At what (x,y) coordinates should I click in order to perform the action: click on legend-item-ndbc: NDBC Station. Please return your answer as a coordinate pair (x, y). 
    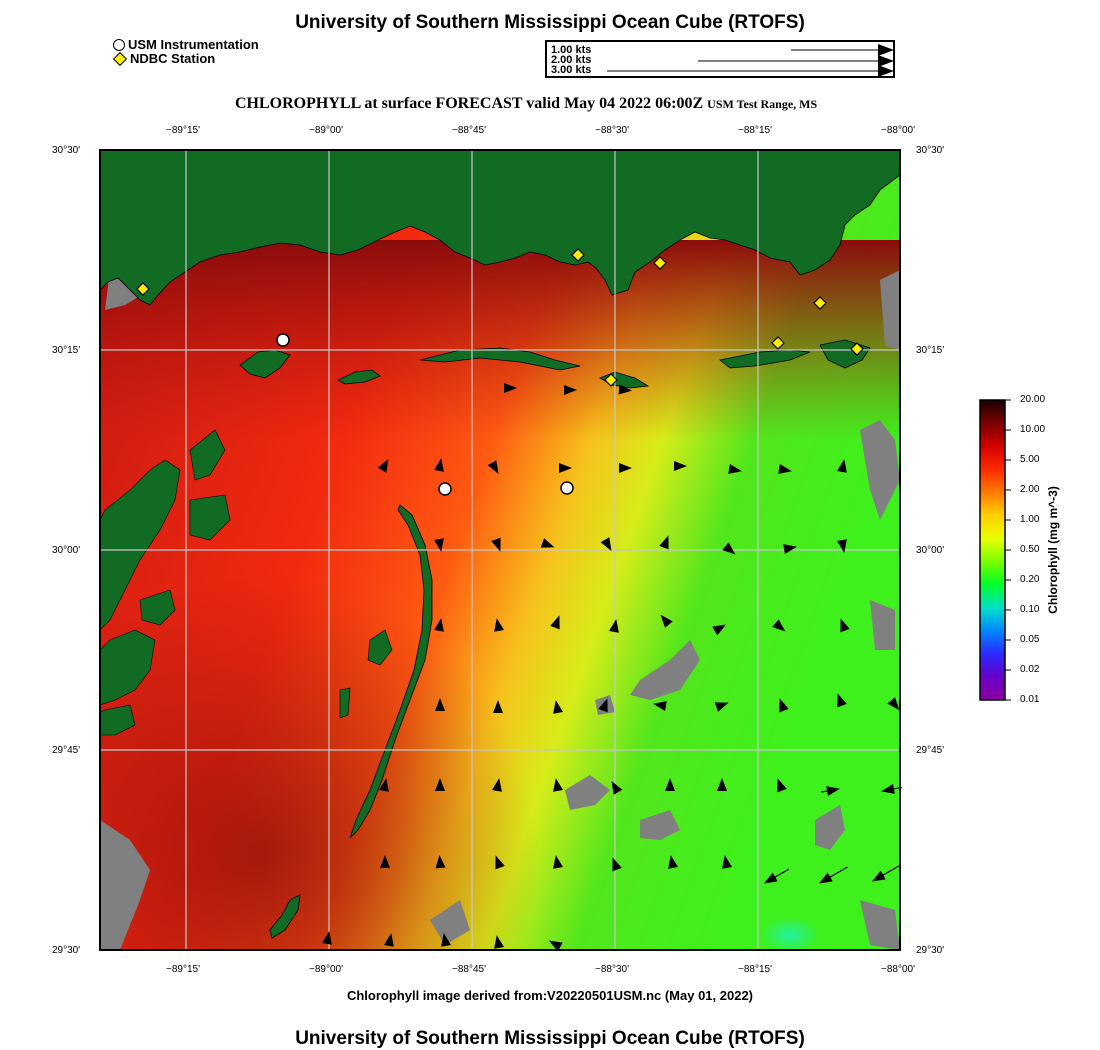
    Looking at the image, I should click on (185, 59).